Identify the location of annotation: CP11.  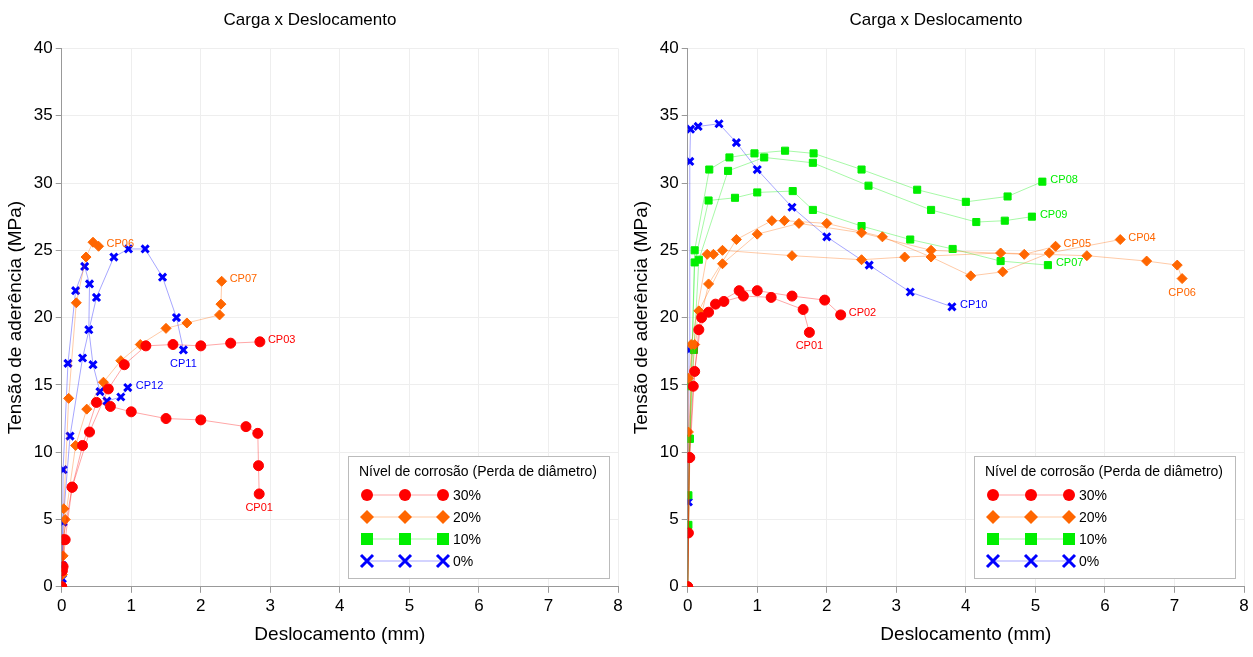
(183, 362).